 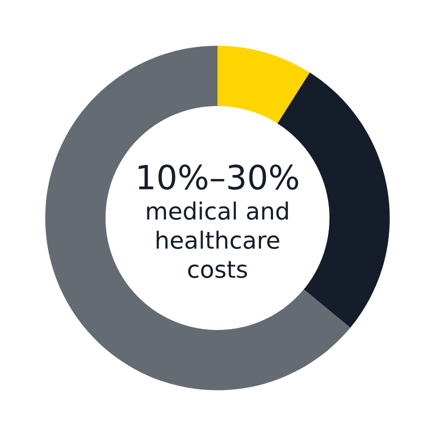 I want to click on text: medical and healthcare costs, so click(x=217, y=240).